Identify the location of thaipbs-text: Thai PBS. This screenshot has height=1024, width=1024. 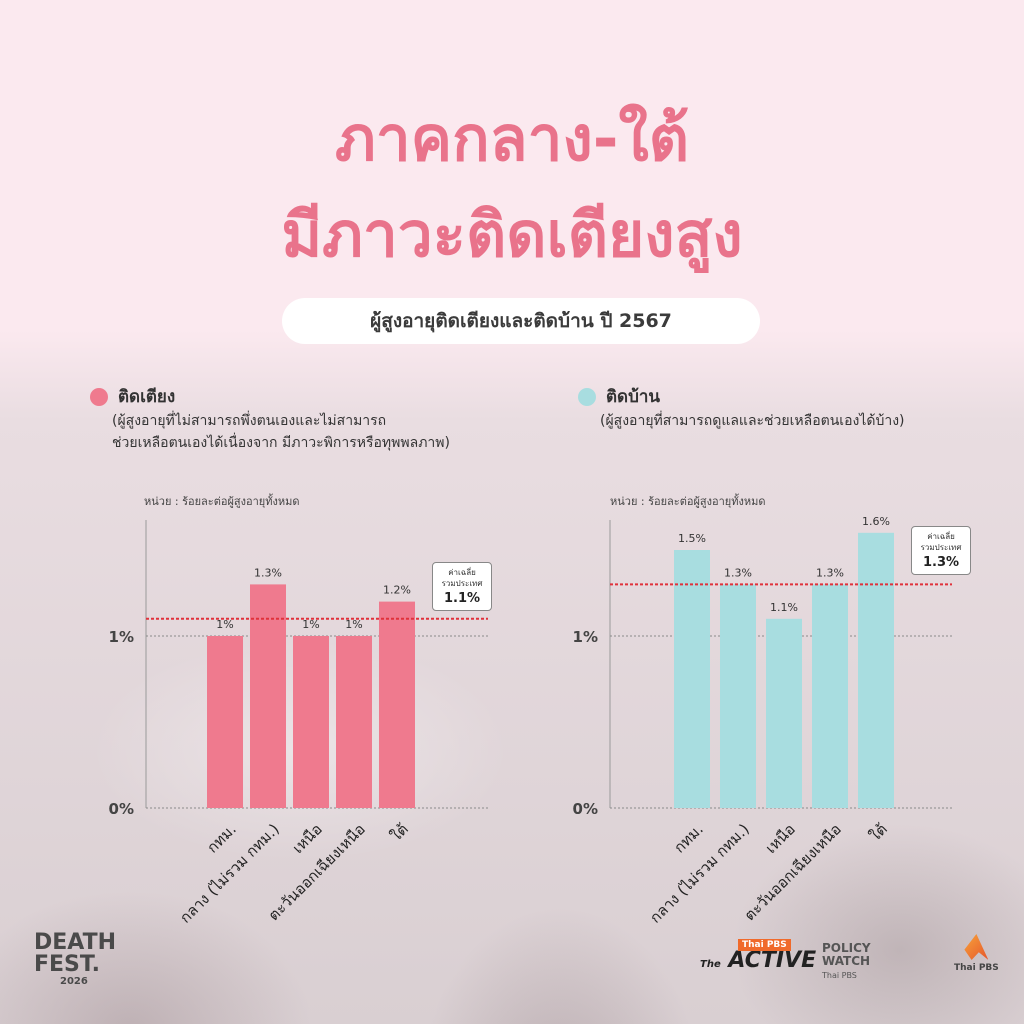
(976, 968).